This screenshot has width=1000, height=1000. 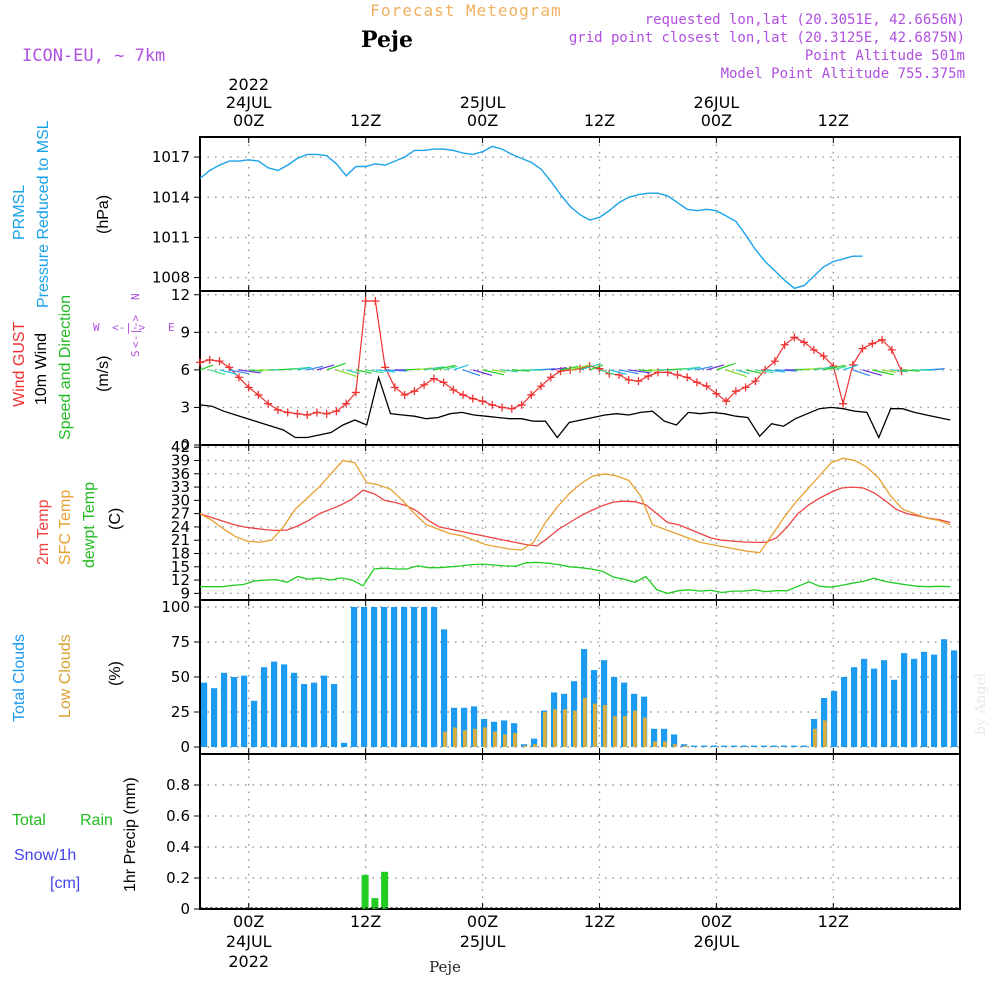 I want to click on y-tick-label: 0.2, so click(x=178, y=878).